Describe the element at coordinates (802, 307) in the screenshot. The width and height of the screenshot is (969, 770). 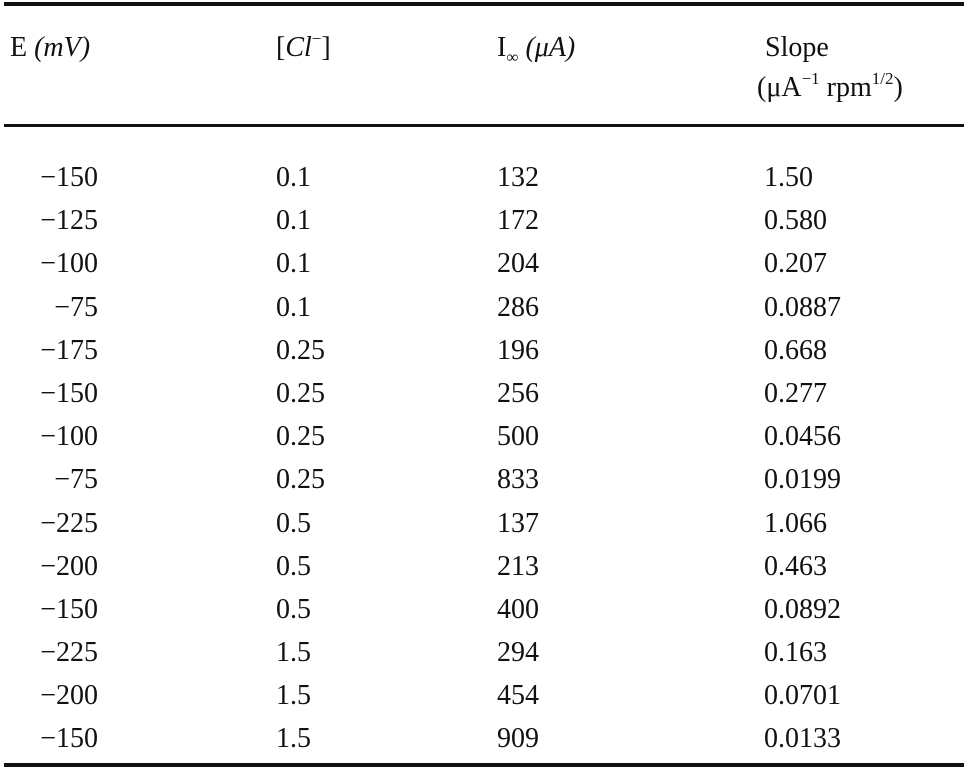
I see `cell-slope: 0.0887` at that location.